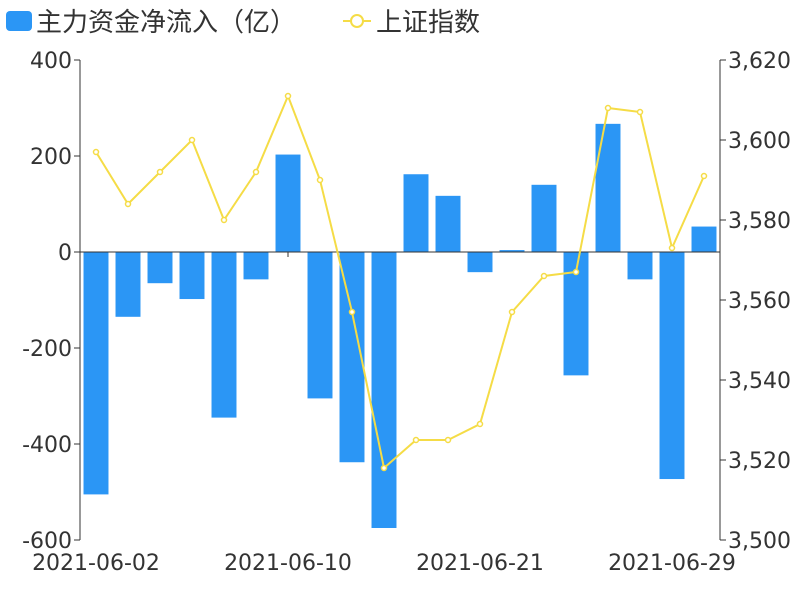 Image resolution: width=800 pixels, height=600 pixels. What do you see at coordinates (759, 541) in the screenshot?
I see `right-tick-label: 3,500` at bounding box center [759, 541].